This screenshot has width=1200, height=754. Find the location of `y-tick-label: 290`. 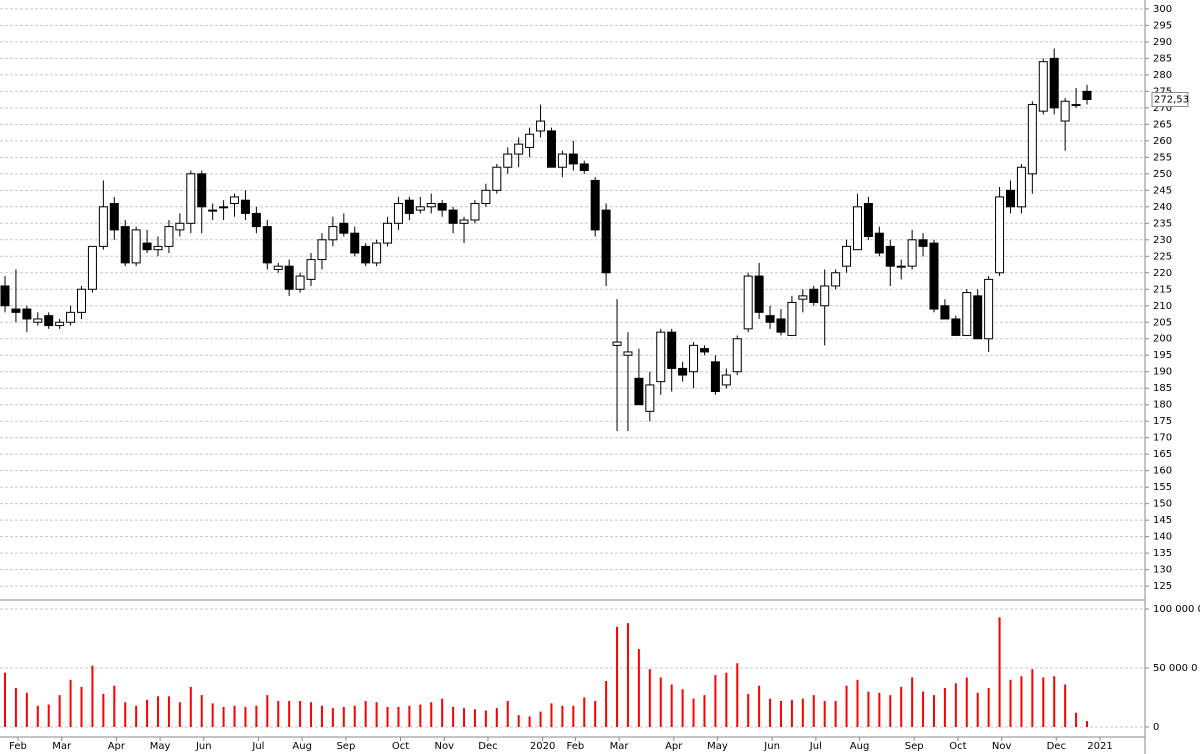

y-tick-label: 290 is located at coordinates (1162, 42).